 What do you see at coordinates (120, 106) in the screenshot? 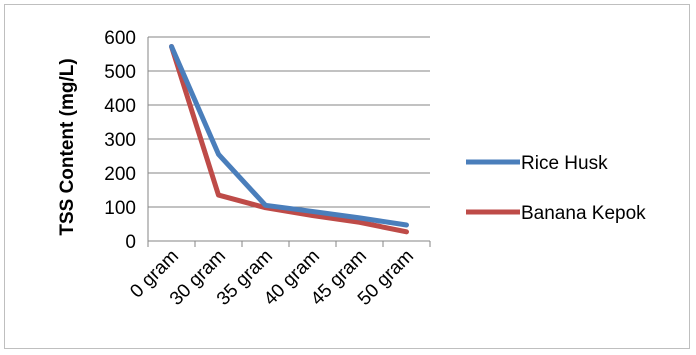
I see `y-tick-label: 400` at bounding box center [120, 106].